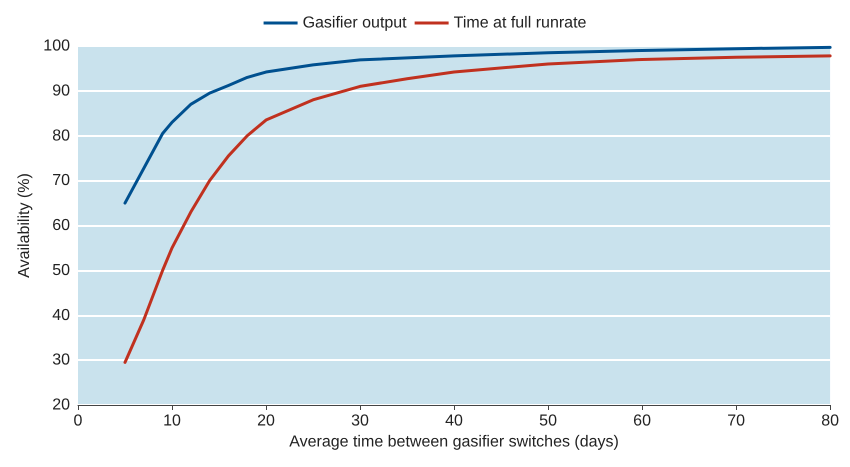 Image resolution: width=850 pixels, height=467 pixels. Describe the element at coordinates (61, 405) in the screenshot. I see `y-tick-label: 20` at that location.